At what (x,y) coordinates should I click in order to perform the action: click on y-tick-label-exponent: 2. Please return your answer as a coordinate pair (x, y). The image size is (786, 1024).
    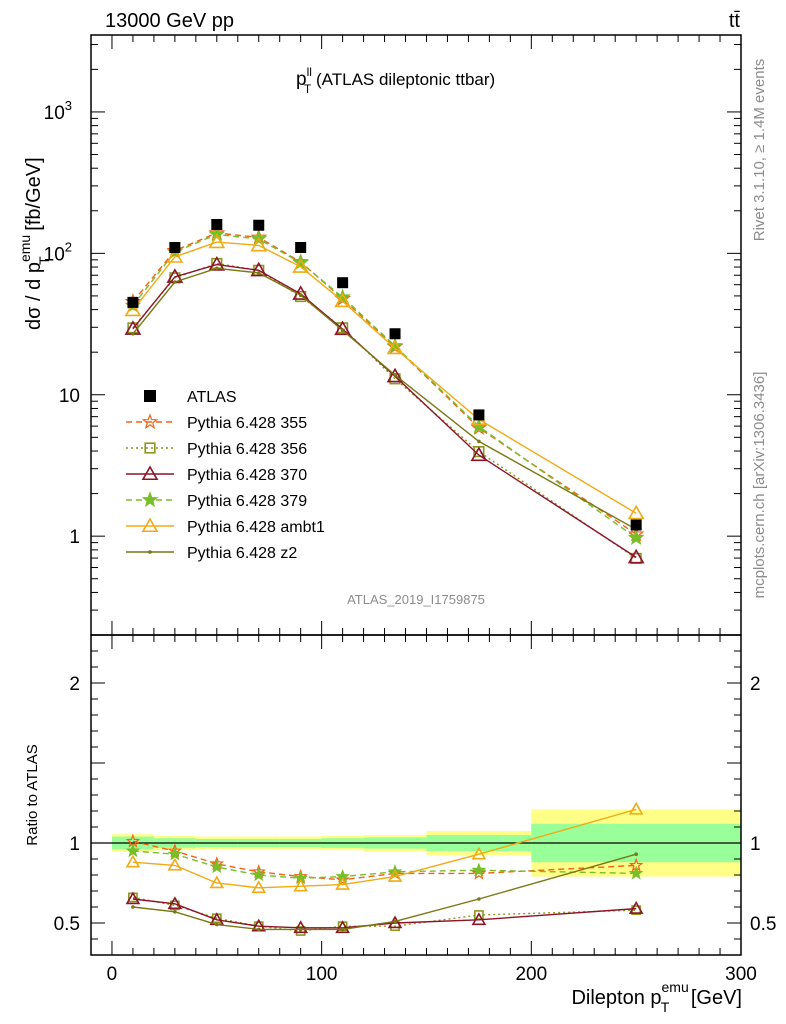
    Looking at the image, I should click on (68, 246).